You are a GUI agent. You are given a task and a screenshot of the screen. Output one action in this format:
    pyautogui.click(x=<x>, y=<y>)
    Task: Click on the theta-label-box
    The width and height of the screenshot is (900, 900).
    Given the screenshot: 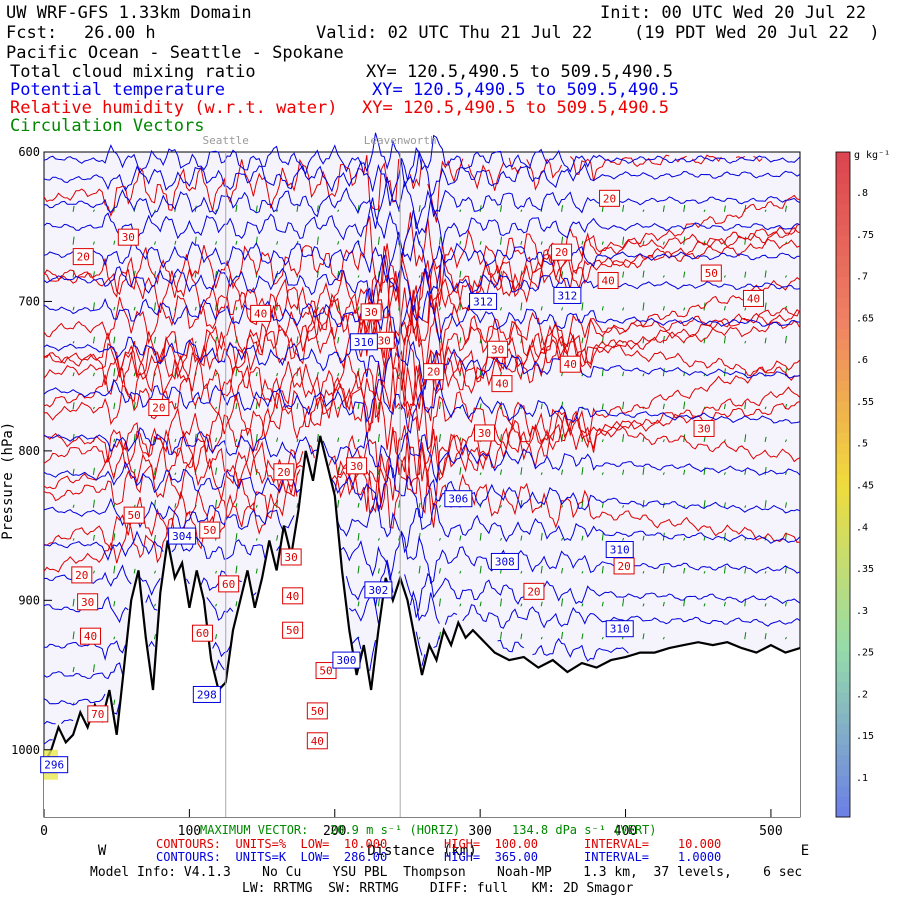 What is the action you would take?
    pyautogui.click(x=378, y=590)
    